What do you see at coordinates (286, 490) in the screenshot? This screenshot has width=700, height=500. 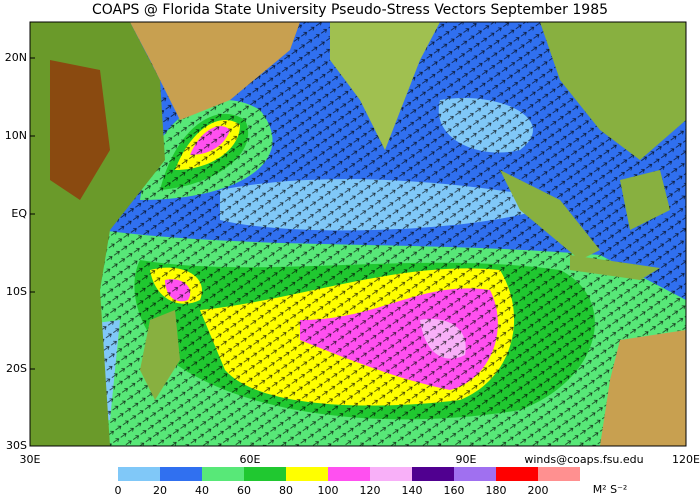 I see `colorbar-tick-label: 80` at bounding box center [286, 490].